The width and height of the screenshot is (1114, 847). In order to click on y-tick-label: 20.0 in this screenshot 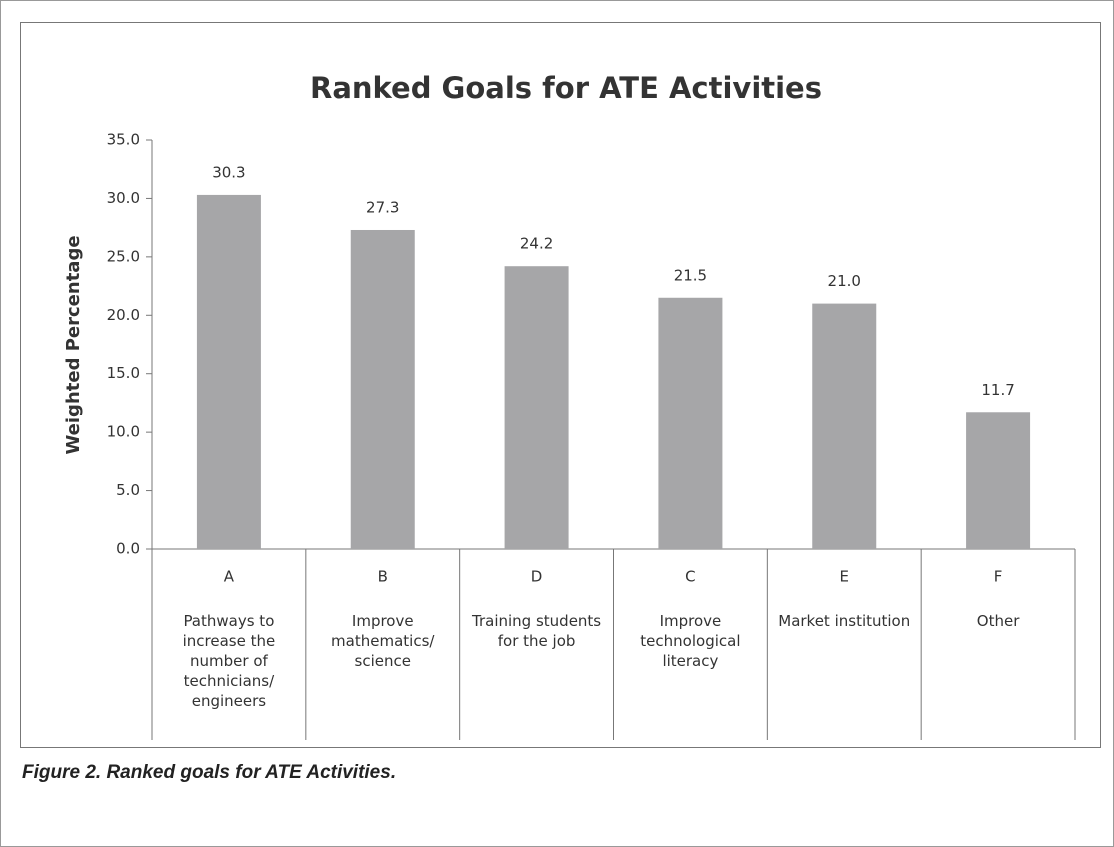, I will do `click(123, 315)`.